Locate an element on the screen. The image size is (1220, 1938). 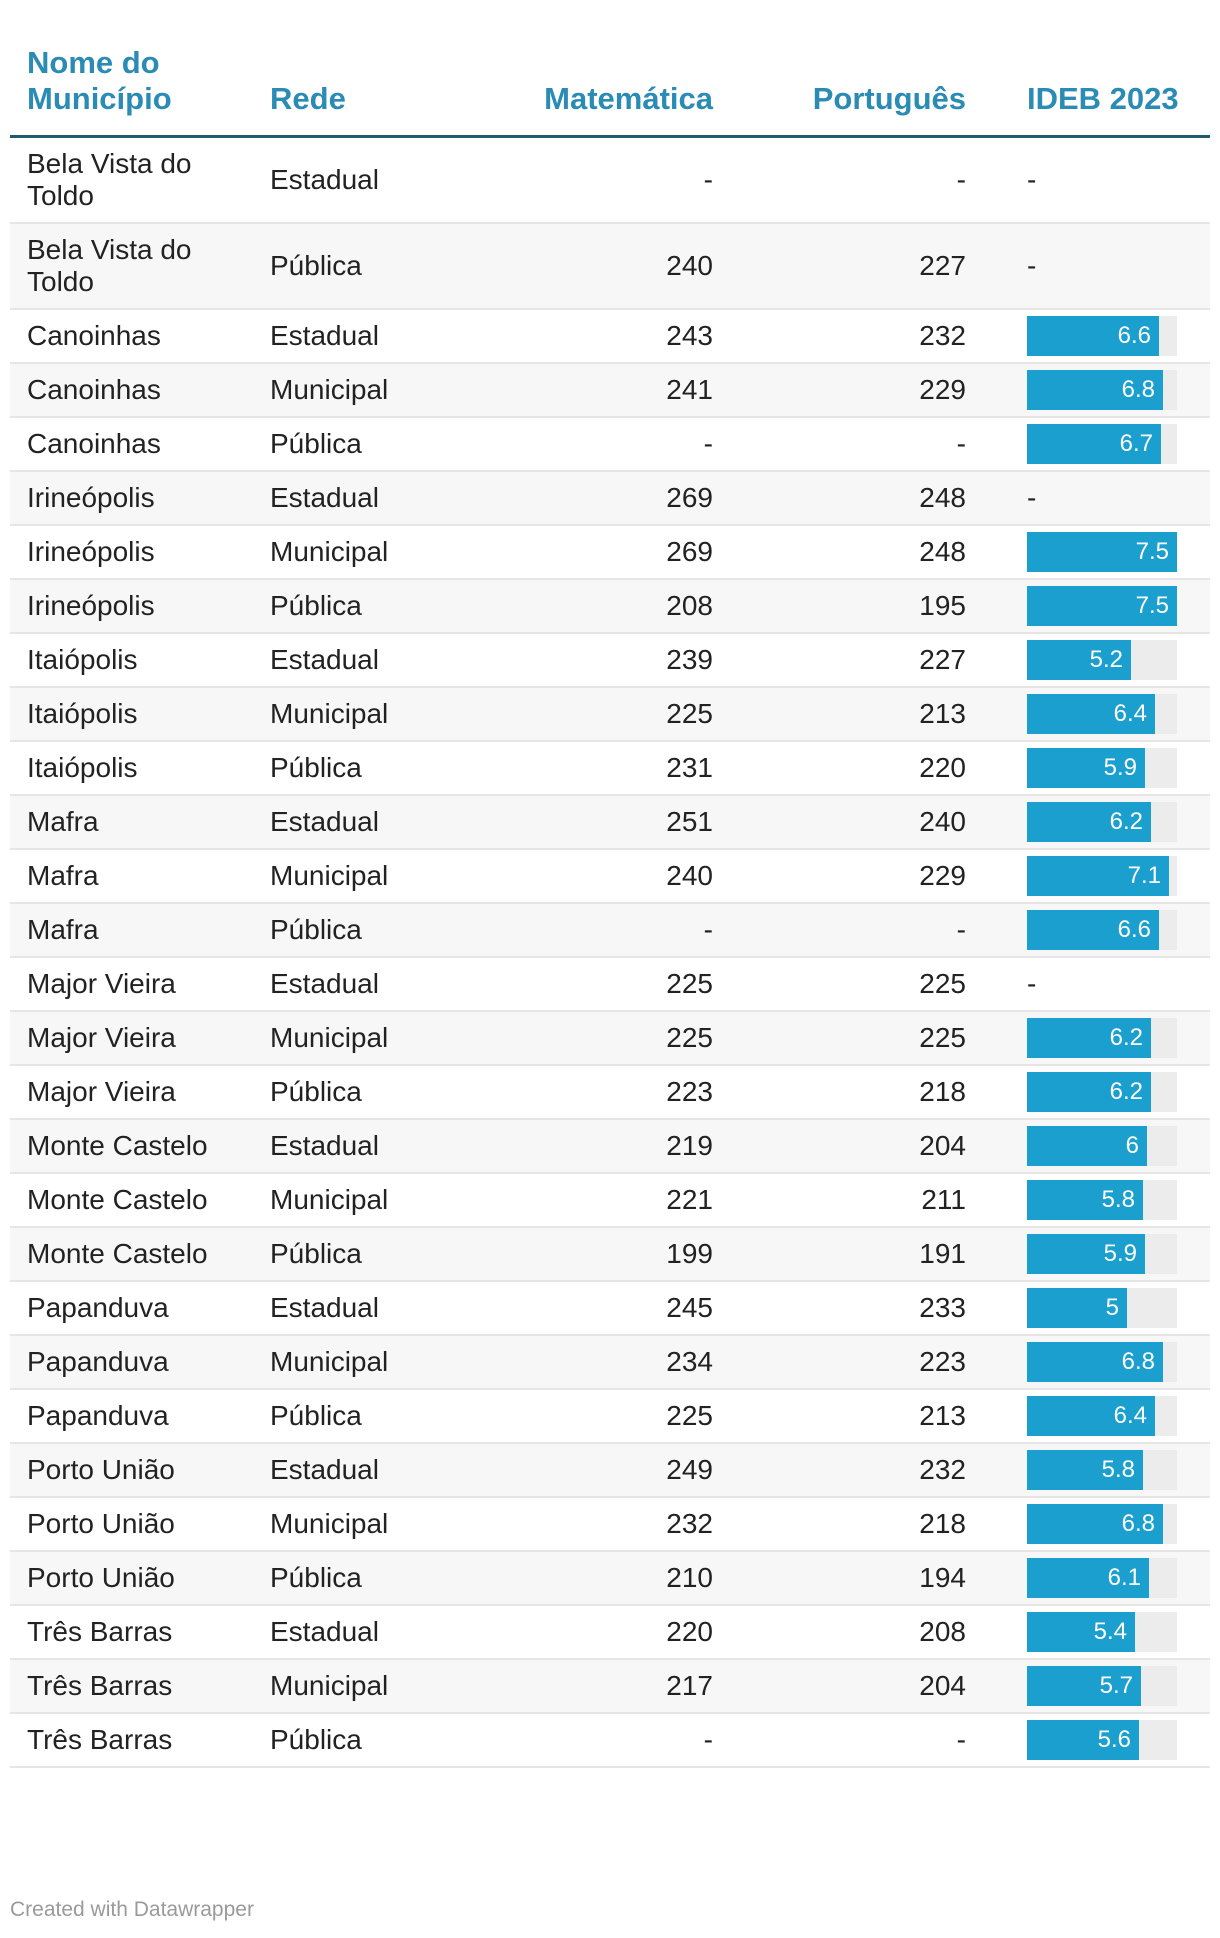
ideb-cell: 6.6 is located at coordinates (1102, 336).